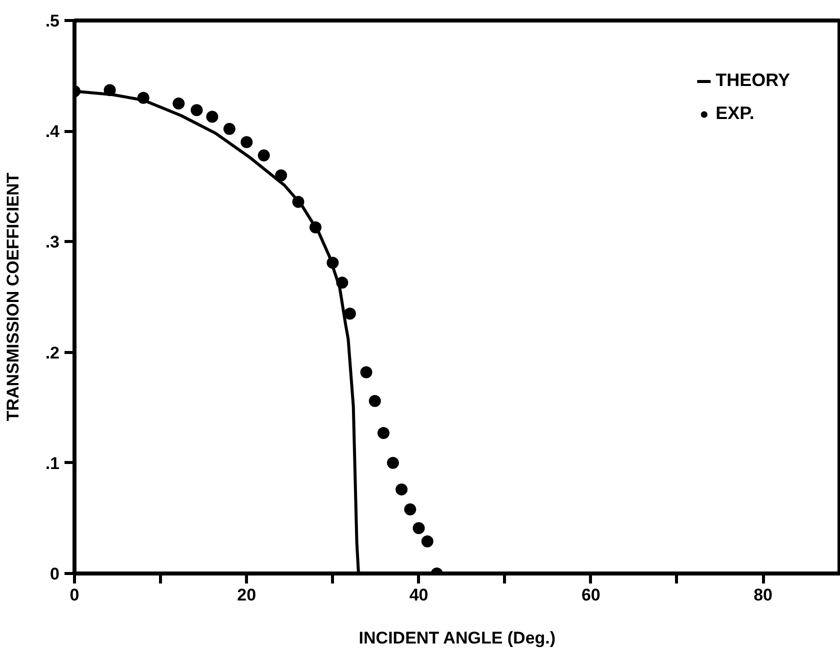  I want to click on x-tick-label: 0, so click(75, 595).